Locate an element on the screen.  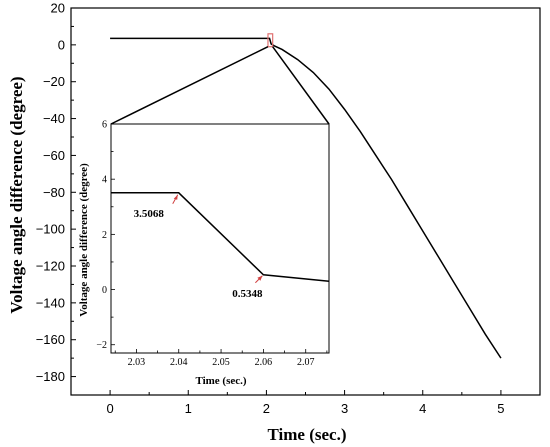
connector-line-right is located at coordinates (301, 85).